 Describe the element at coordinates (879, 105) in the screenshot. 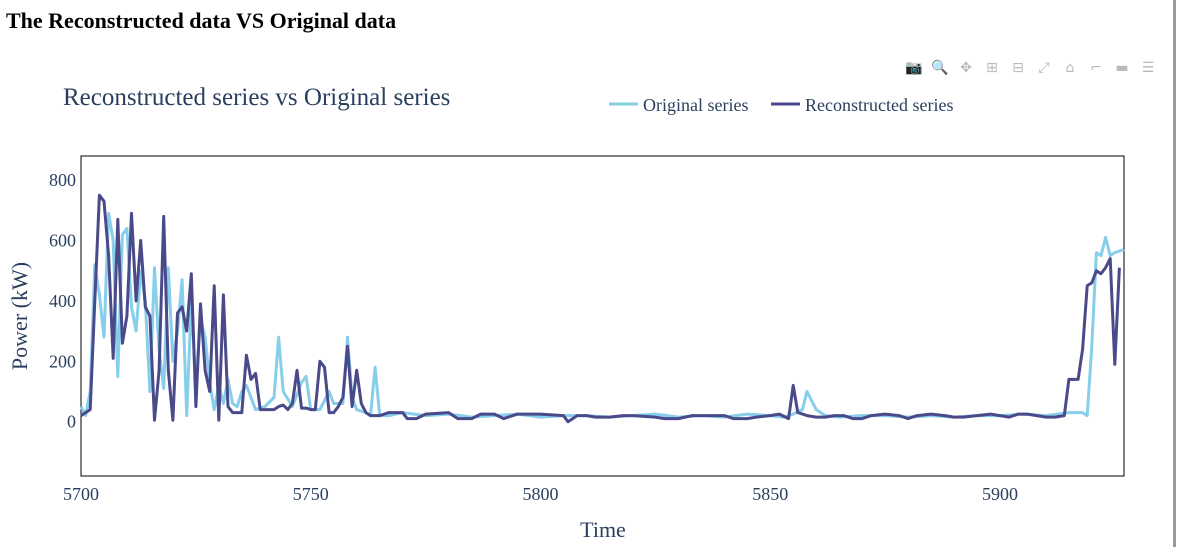

I see `legend-label-reconstructed: Reconstructed series` at that location.